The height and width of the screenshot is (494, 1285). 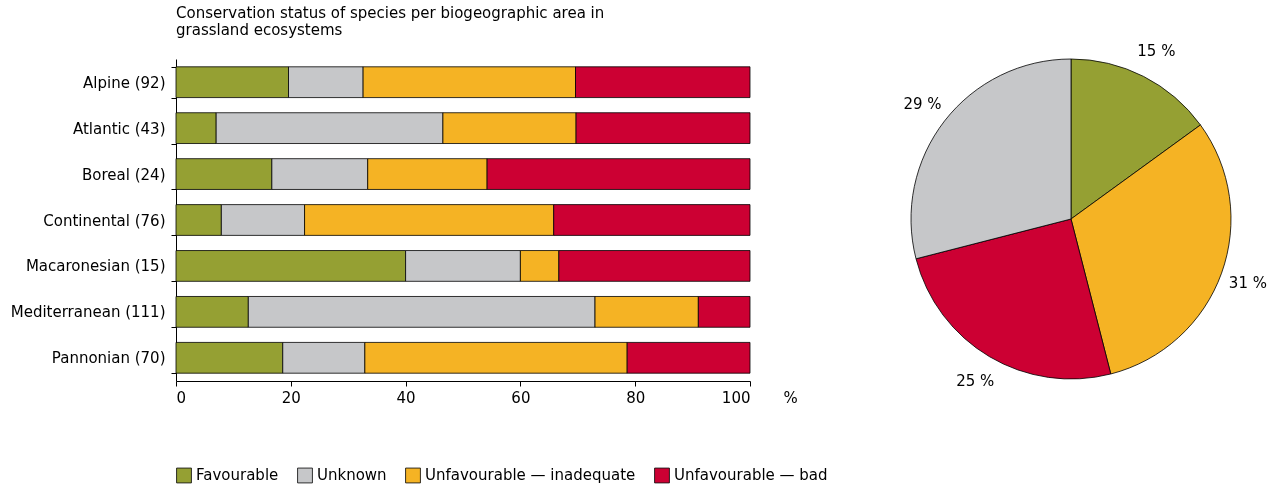 What do you see at coordinates (790, 397) in the screenshot?
I see `x-axis-title: %` at bounding box center [790, 397].